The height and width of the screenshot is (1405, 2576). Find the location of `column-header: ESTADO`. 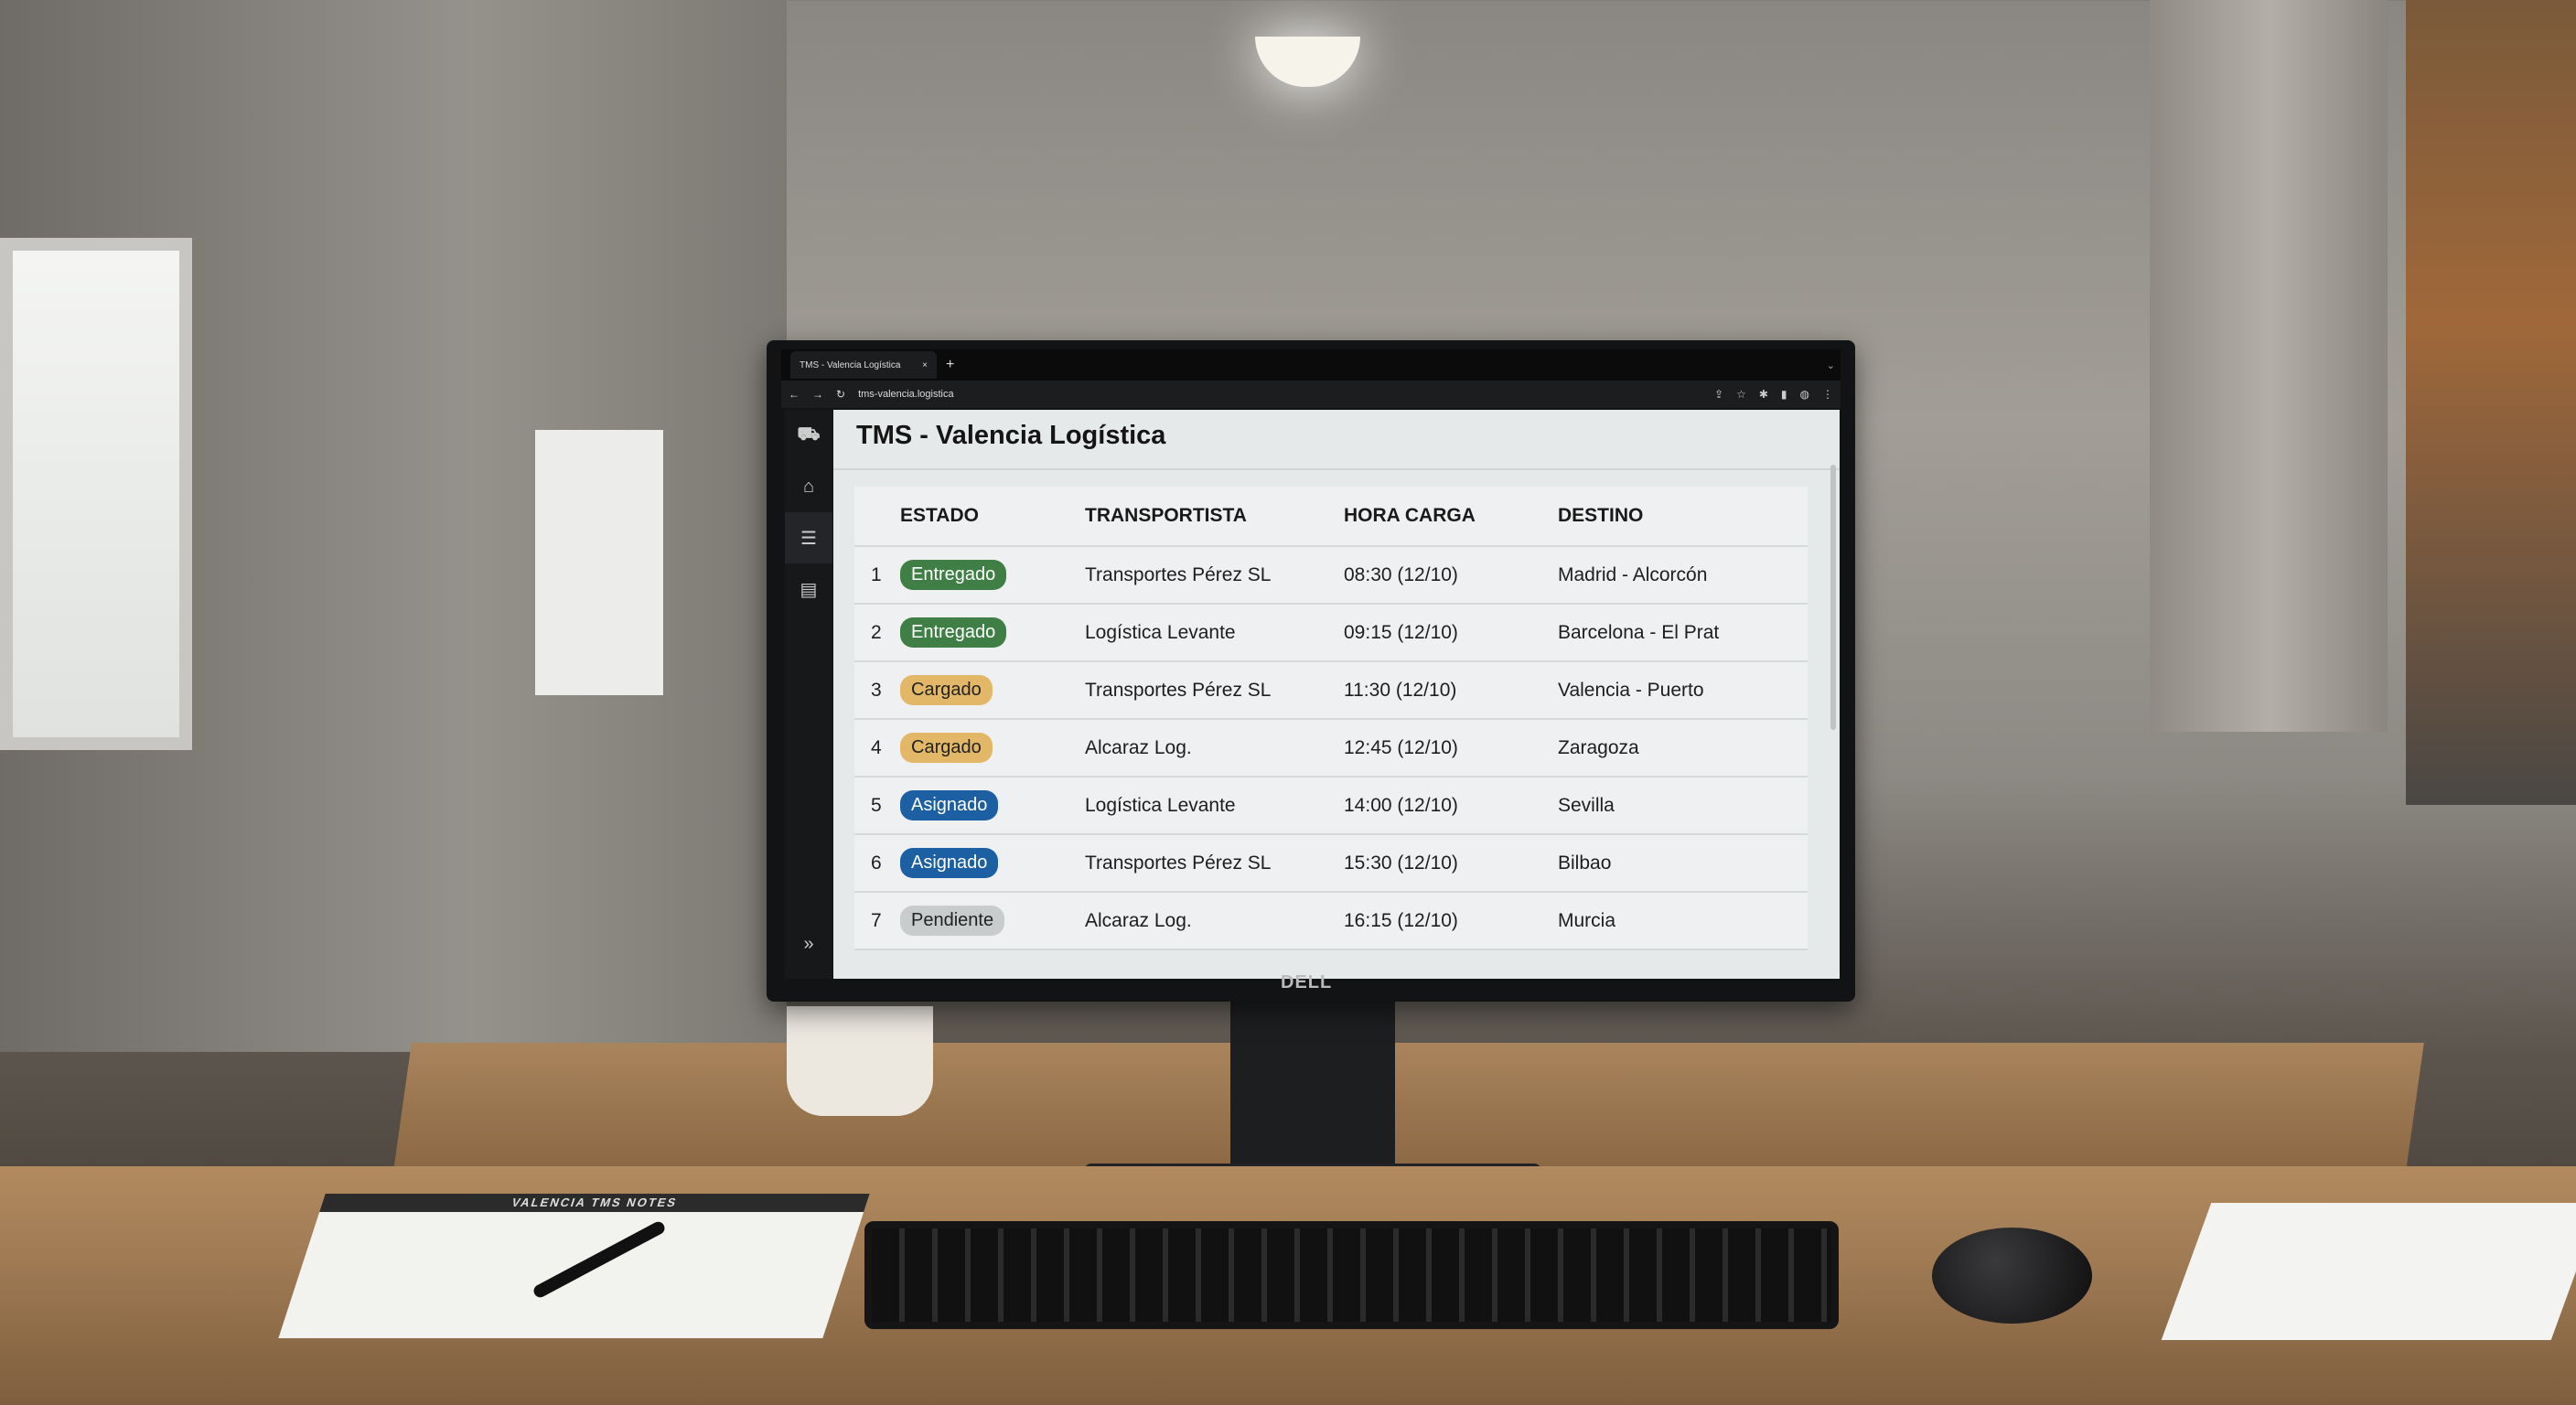

column-header: ESTADO is located at coordinates (939, 515).